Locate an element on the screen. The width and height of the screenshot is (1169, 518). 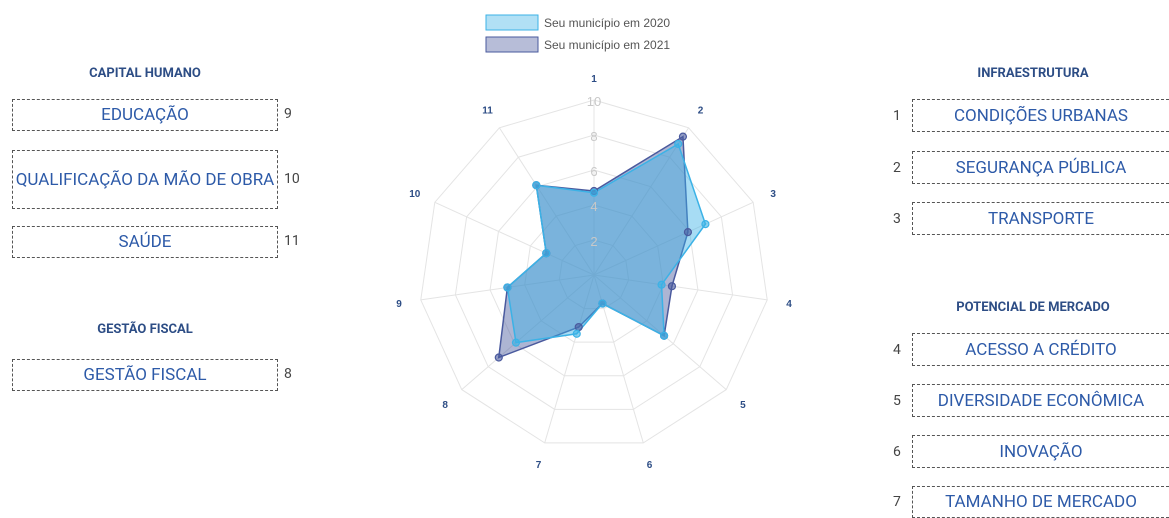
axis-label: 5 is located at coordinates (743, 405).